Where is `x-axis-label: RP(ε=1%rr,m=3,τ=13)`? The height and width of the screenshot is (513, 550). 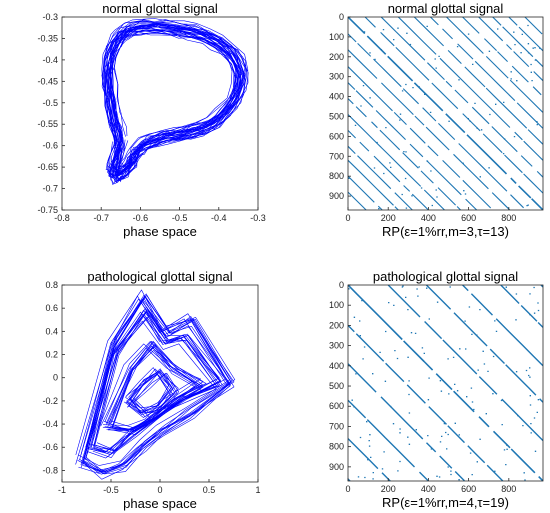 x-axis-label: RP(ε=1%rr,m=3,τ=13) is located at coordinates (445, 231).